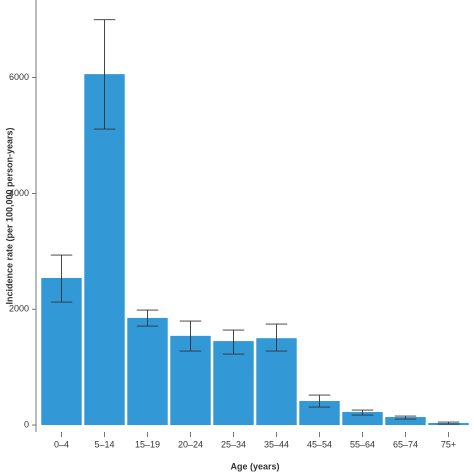 This screenshot has height=474, width=474. I want to click on x-tick-label: 15–19, so click(147, 444).